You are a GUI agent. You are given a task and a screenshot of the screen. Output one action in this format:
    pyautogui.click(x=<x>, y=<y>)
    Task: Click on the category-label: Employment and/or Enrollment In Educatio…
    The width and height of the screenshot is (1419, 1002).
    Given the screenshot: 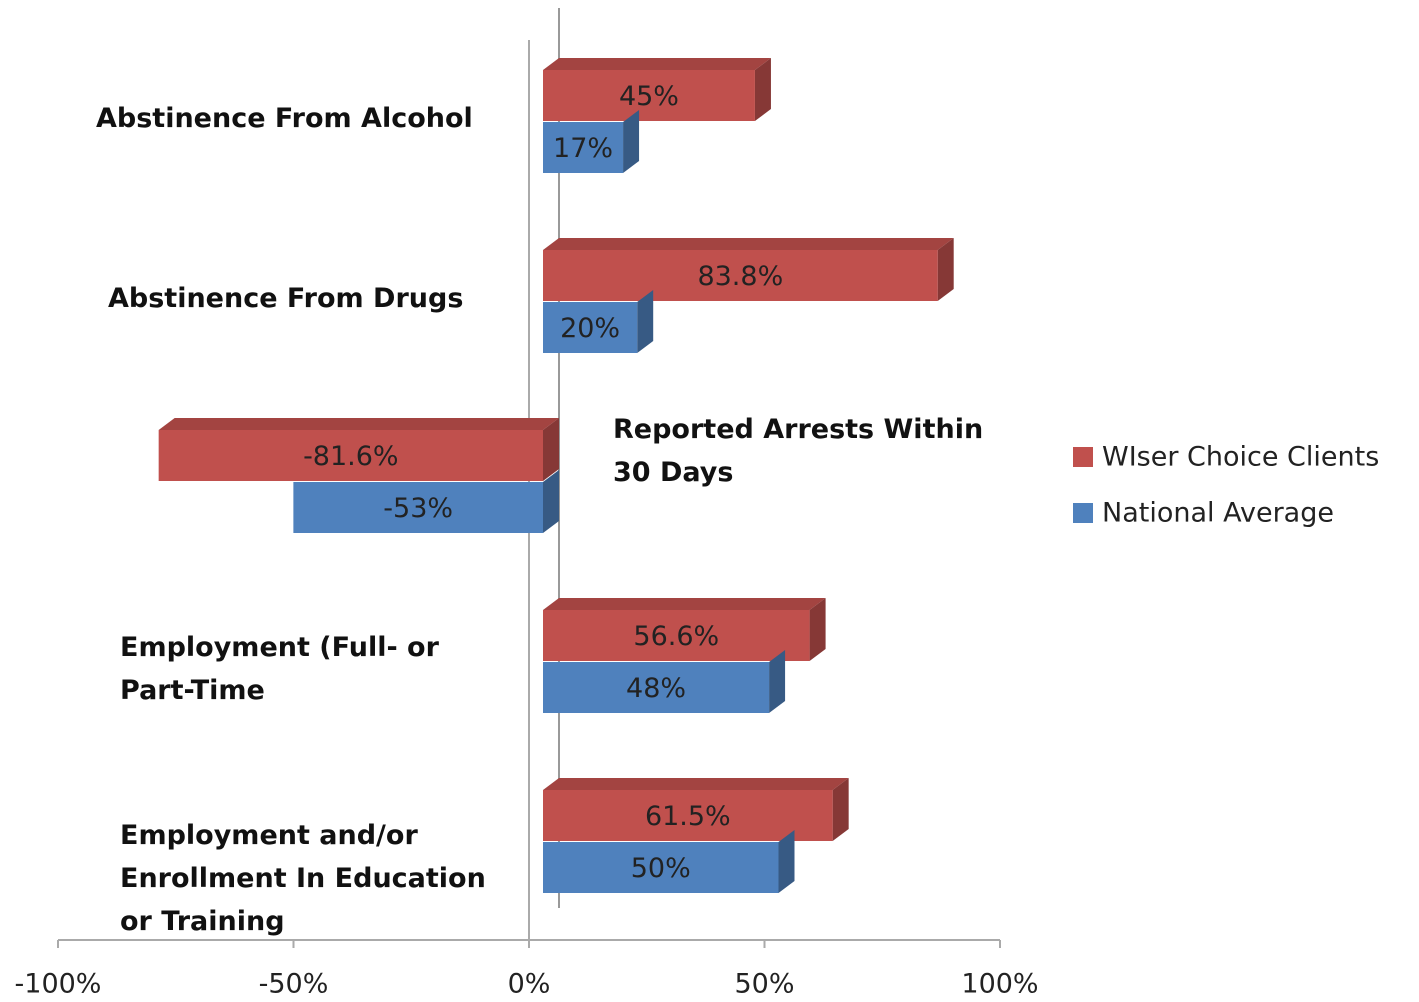 What is the action you would take?
    pyautogui.click(x=303, y=878)
    